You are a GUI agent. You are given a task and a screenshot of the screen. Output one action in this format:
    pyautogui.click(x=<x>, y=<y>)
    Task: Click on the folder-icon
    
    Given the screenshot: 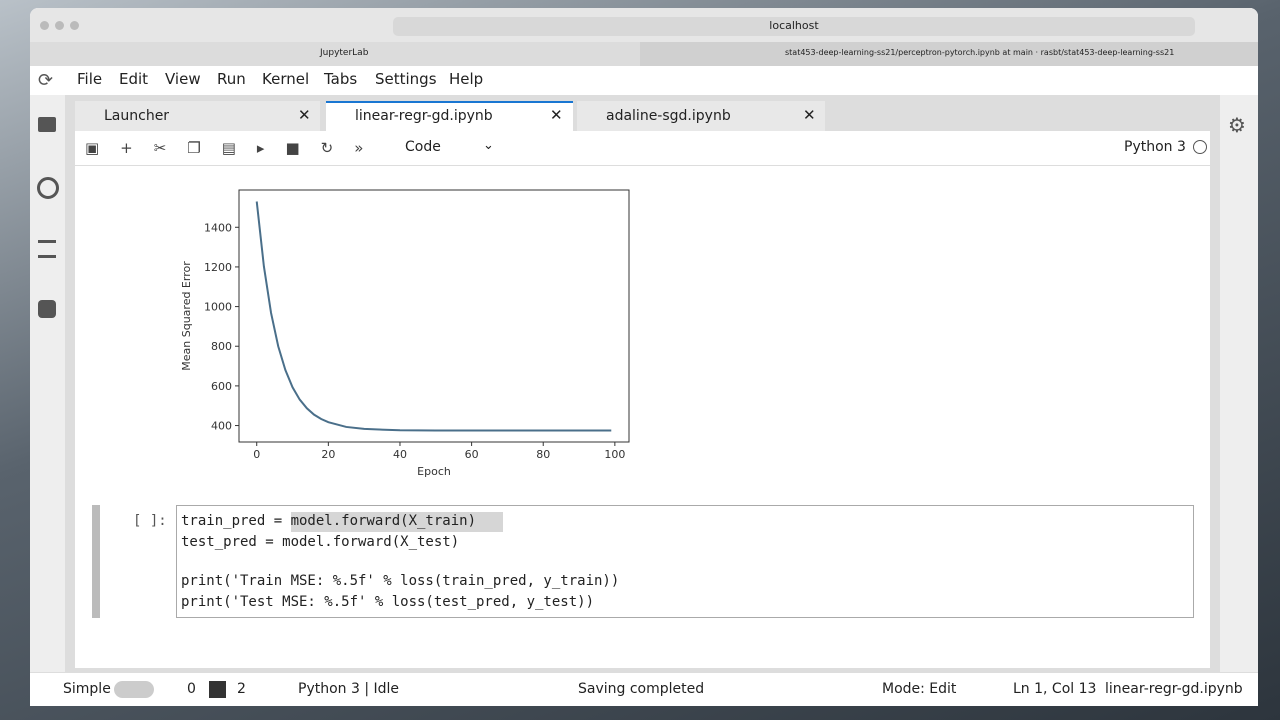 What is the action you would take?
    pyautogui.click(x=47, y=124)
    